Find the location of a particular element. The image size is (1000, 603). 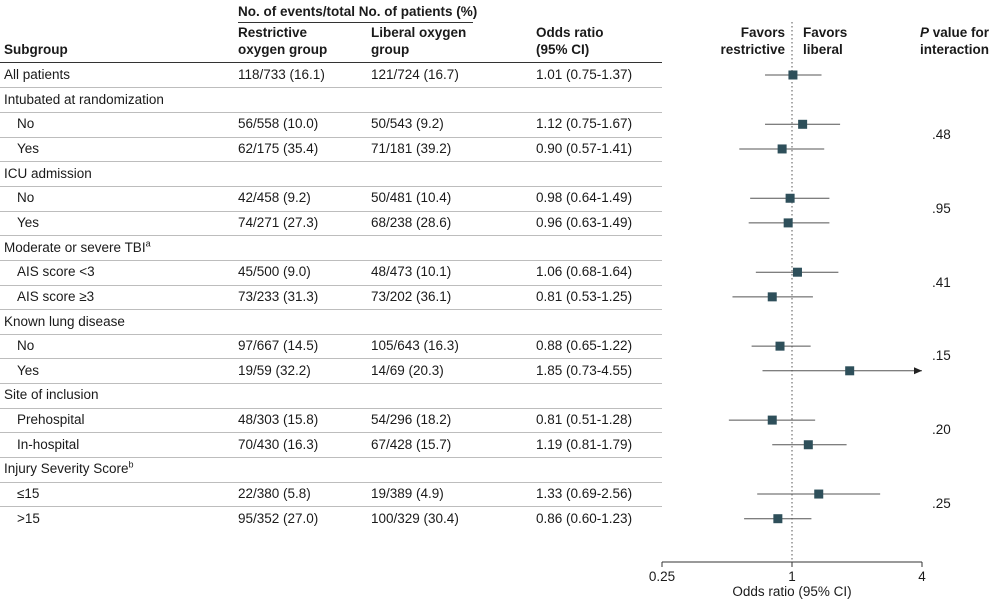

liberal-events-cell: 14/69 (20.3) is located at coordinates (407, 370).